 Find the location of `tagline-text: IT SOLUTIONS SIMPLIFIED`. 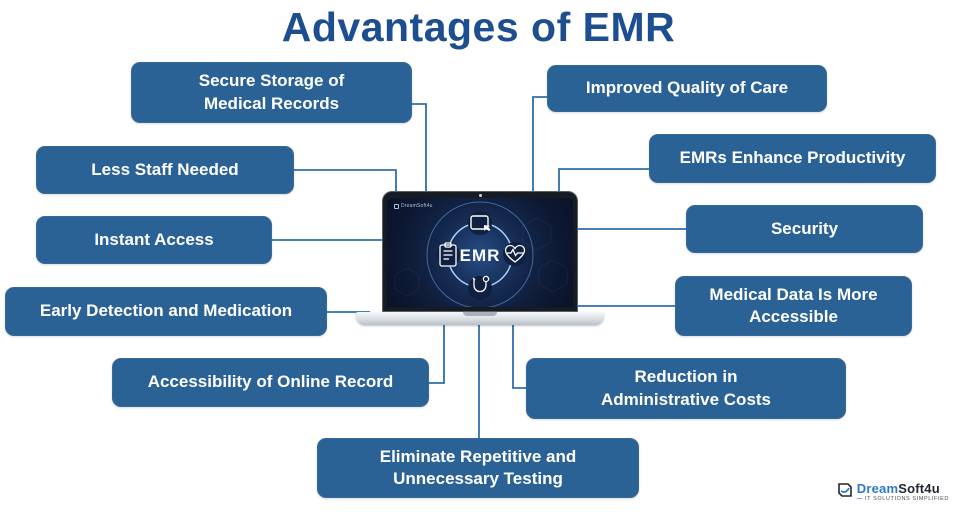

tagline-text: IT SOLUTIONS SIMPLIFIED is located at coordinates (907, 498).